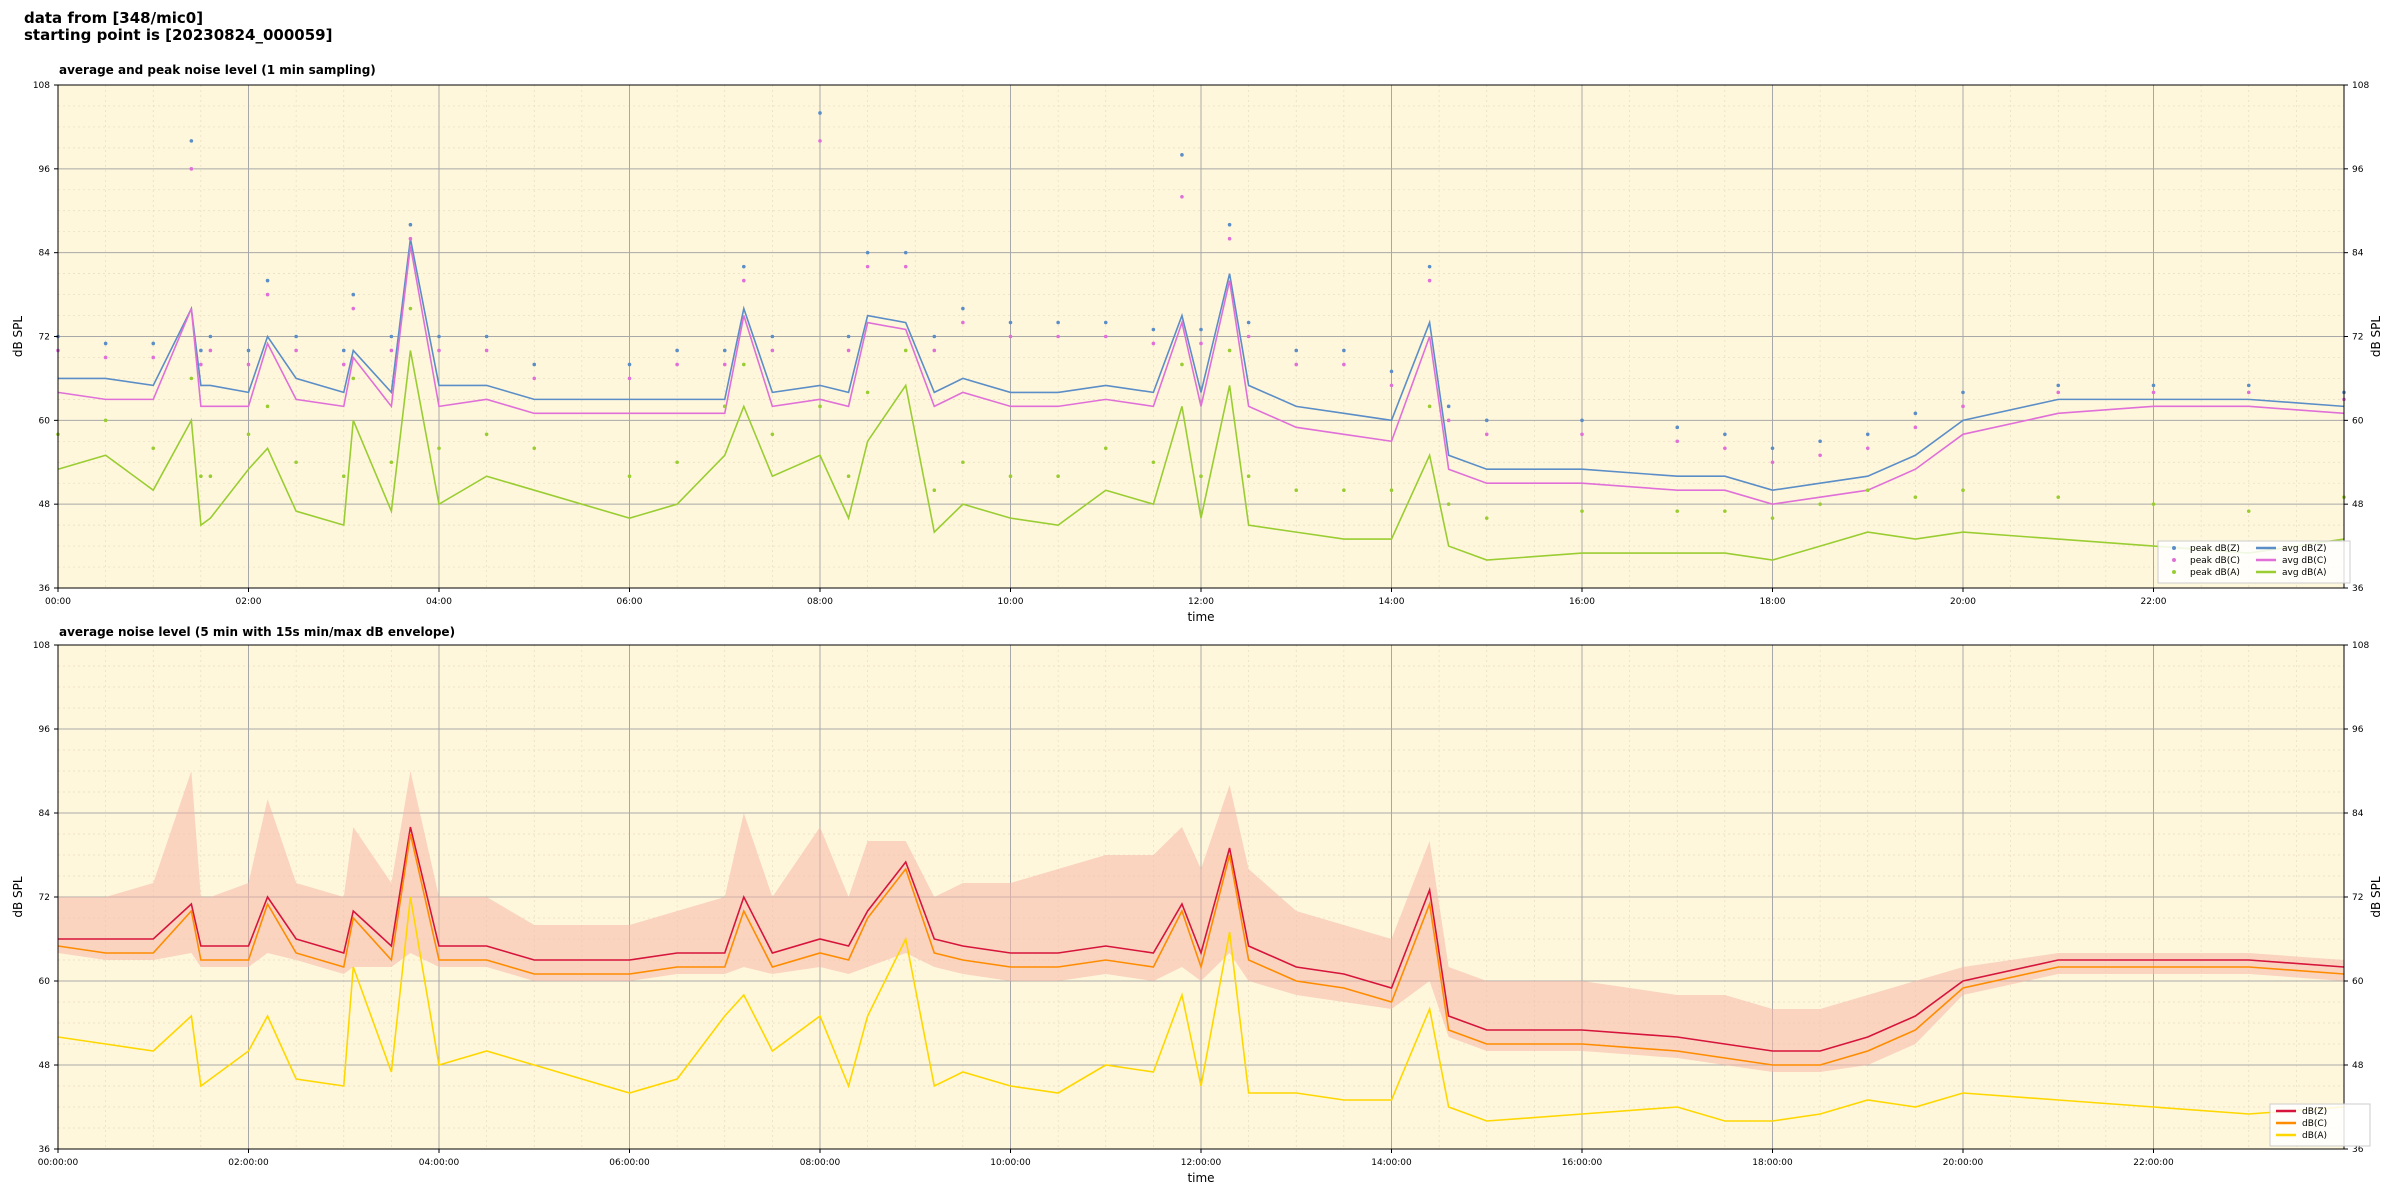  What do you see at coordinates (2314, 1136) in the screenshot?
I see `legend-label: dB(A)` at bounding box center [2314, 1136].